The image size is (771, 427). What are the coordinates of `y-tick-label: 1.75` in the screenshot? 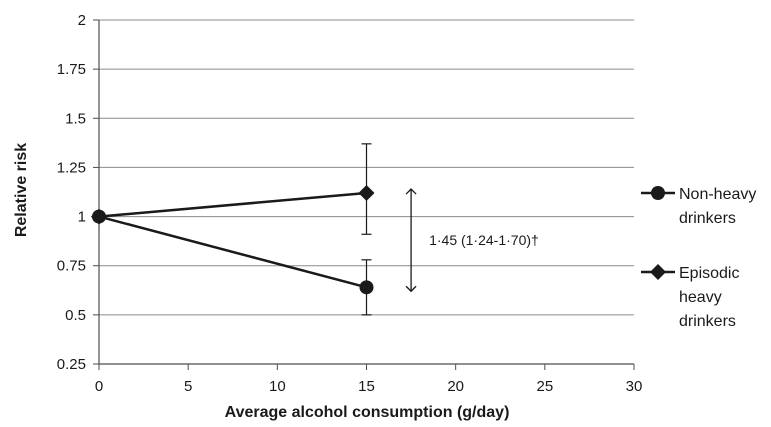 It's located at (71, 69).